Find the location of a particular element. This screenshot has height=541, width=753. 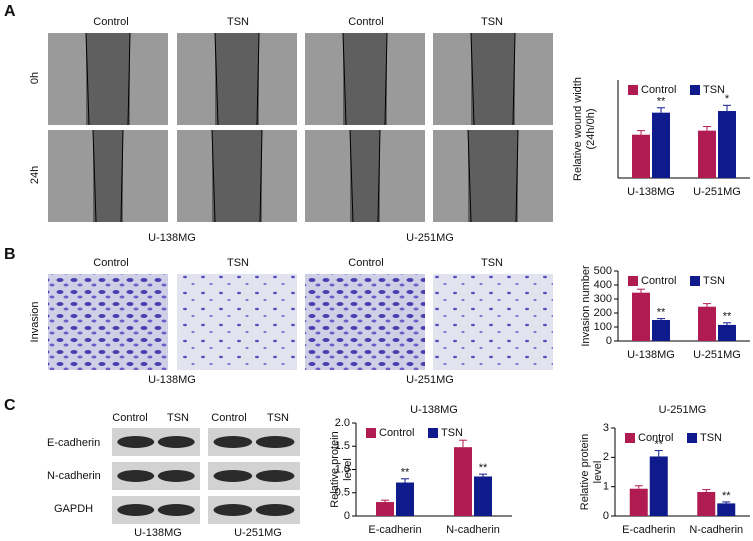

cell-line-label: U-138MG is located at coordinates (172, 380).